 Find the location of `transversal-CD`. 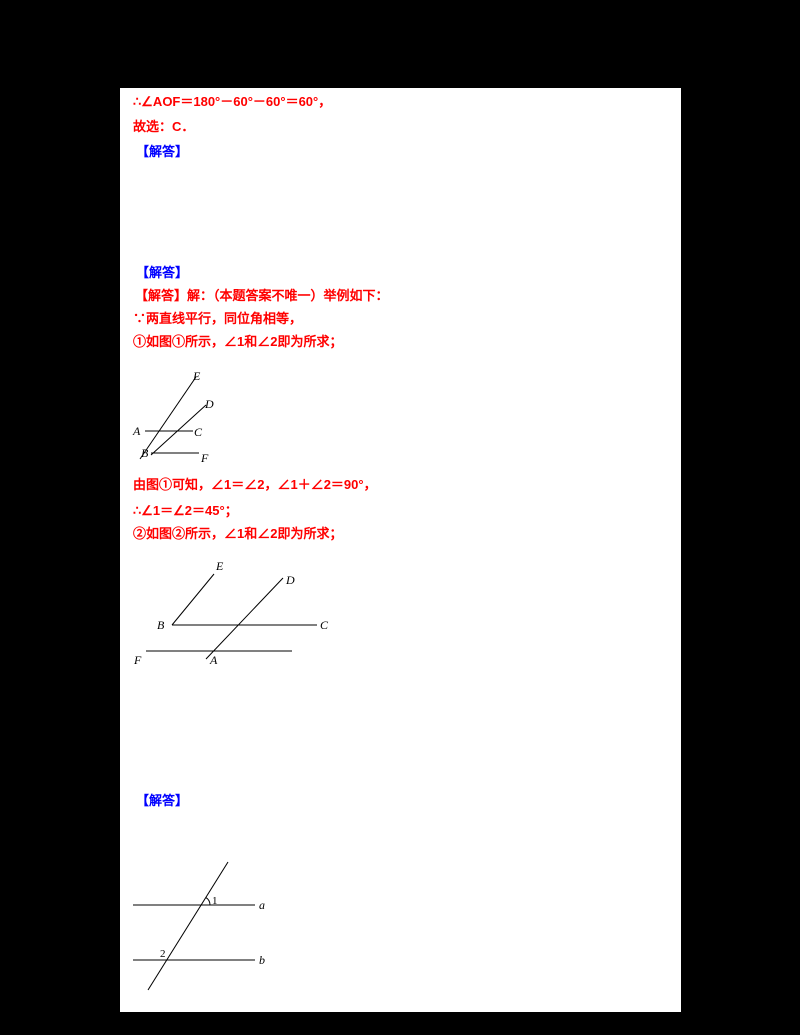

transversal-CD is located at coordinates (178, 430).